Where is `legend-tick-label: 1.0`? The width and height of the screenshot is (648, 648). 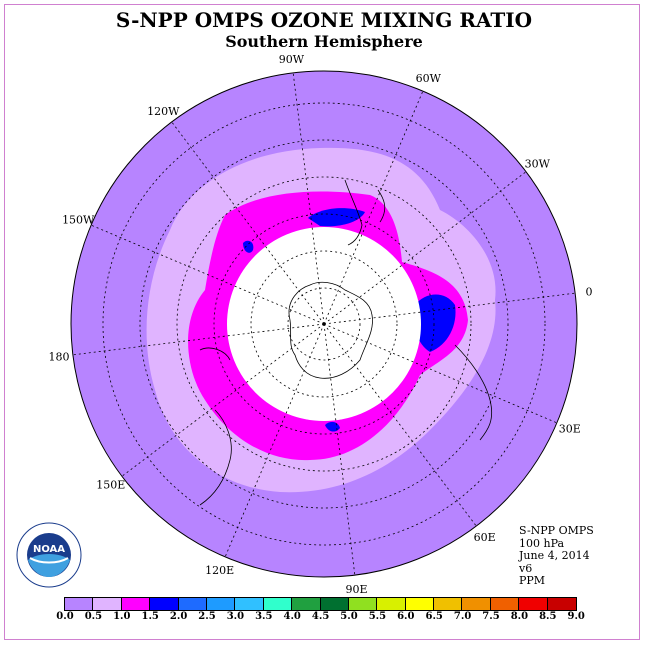 legend-tick-label: 1.0 is located at coordinates (122, 616).